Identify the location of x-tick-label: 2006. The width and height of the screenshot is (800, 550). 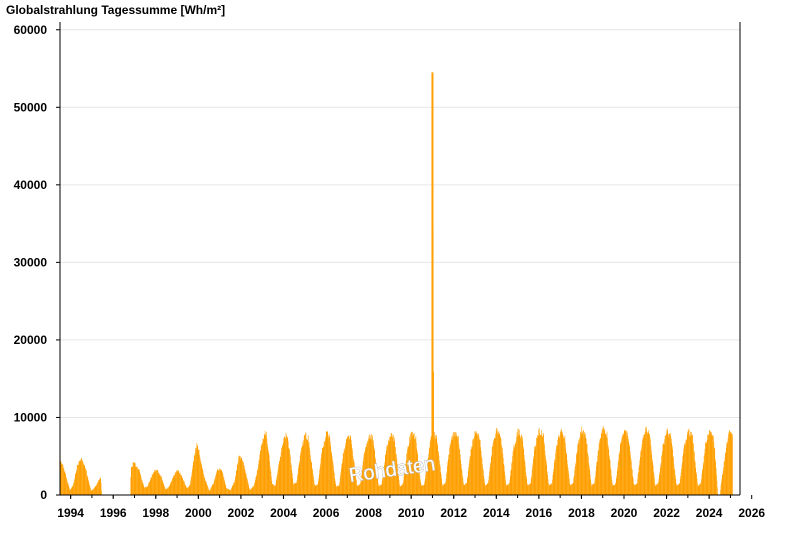
(326, 513).